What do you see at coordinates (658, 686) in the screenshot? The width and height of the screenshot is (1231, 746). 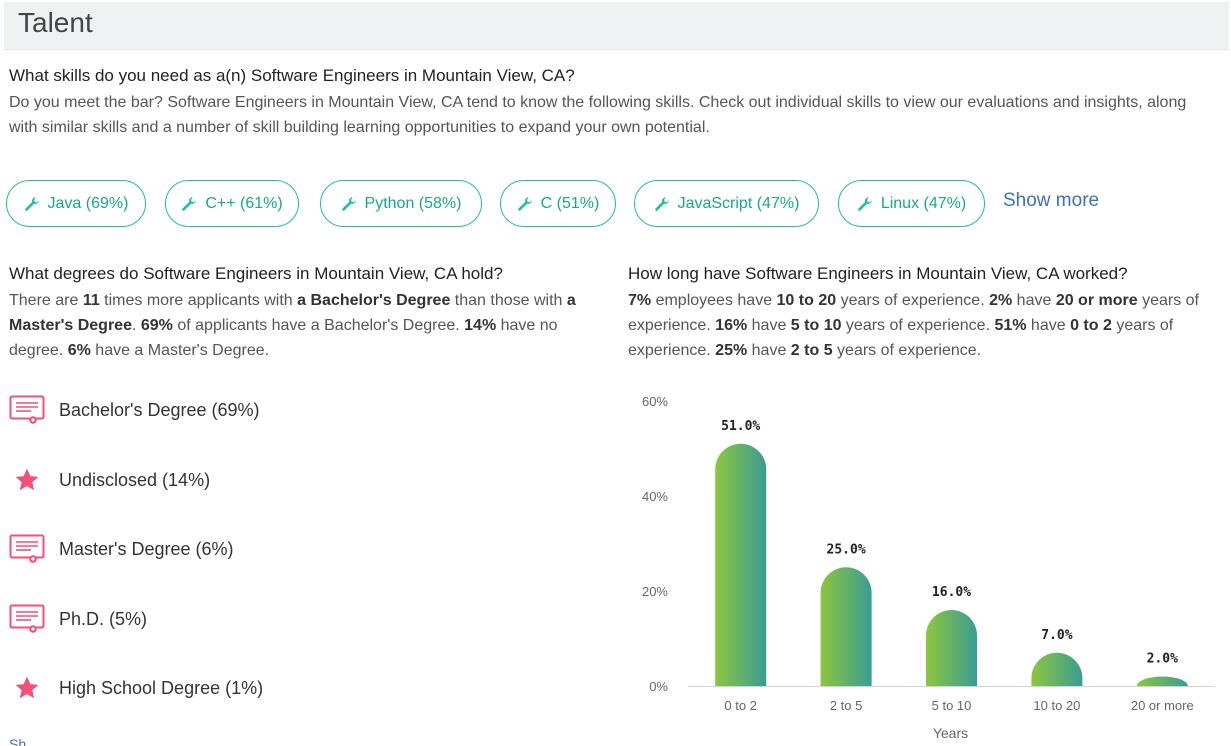 I see `y-tick-label: 0%` at bounding box center [658, 686].